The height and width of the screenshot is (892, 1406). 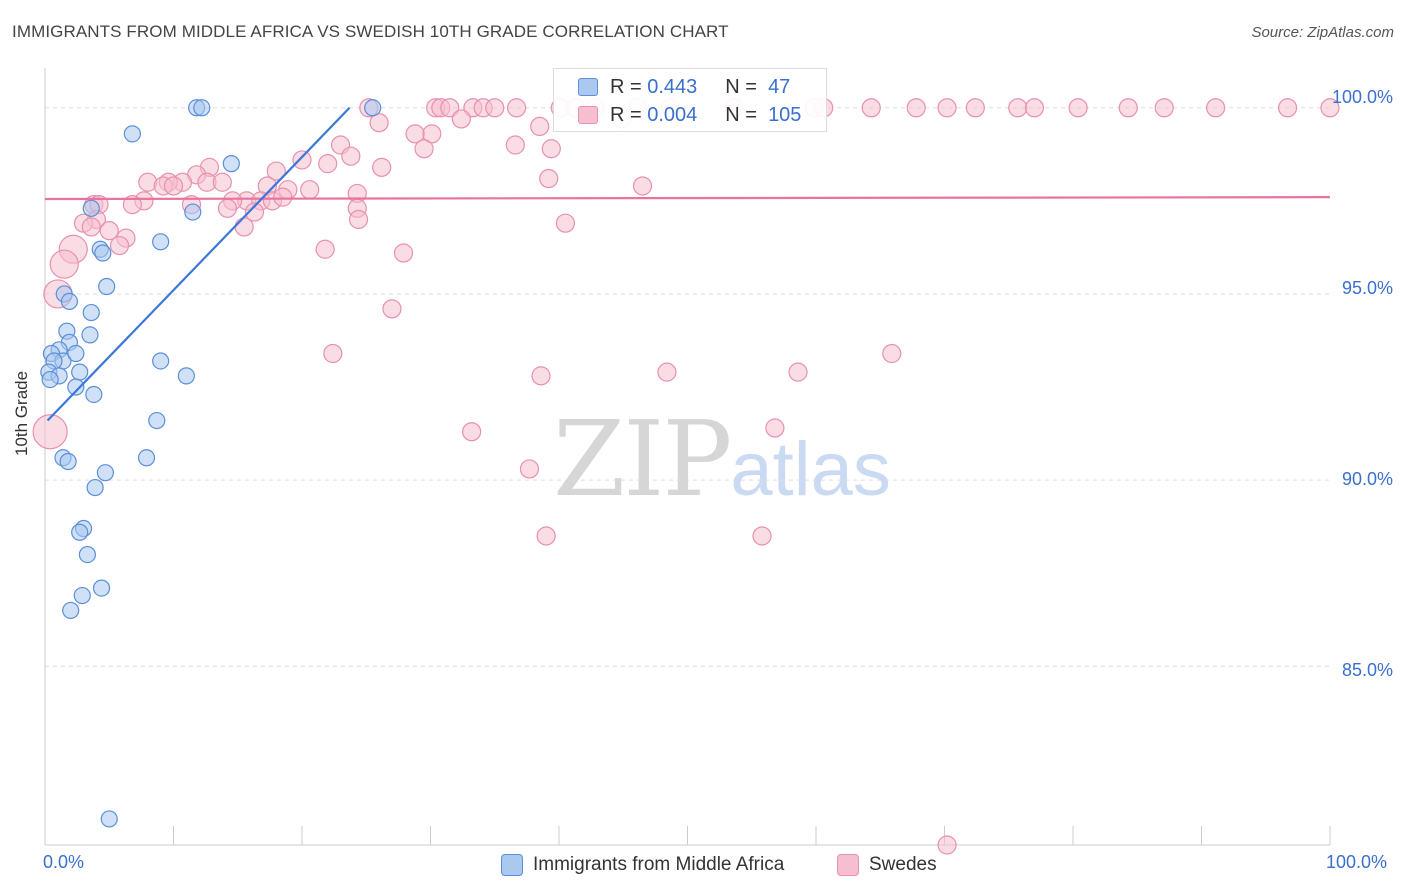 I want to click on swedes-trend-line, so click(x=687, y=198).